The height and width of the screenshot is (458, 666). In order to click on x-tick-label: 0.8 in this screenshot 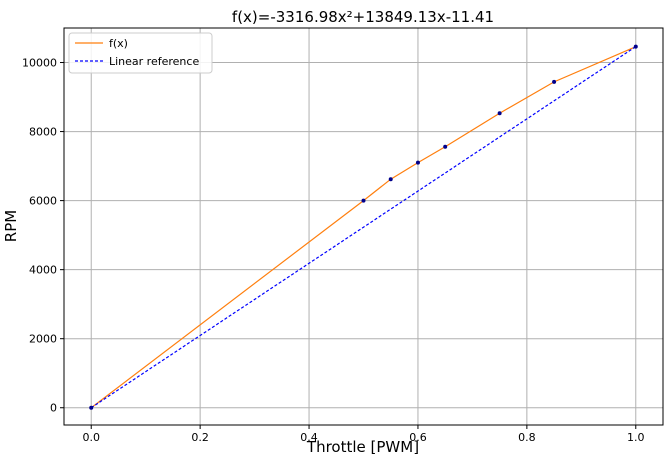, I will do `click(527, 437)`.